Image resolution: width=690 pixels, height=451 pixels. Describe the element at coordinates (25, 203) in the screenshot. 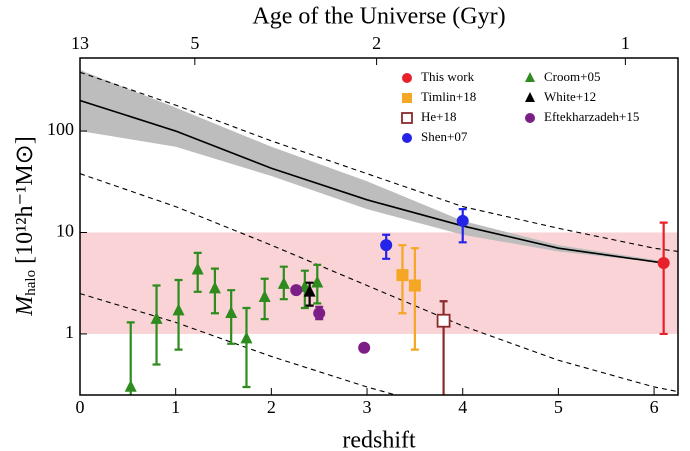

I see `y-label-rest: [10¹²h⁻¹M⊙]` at that location.